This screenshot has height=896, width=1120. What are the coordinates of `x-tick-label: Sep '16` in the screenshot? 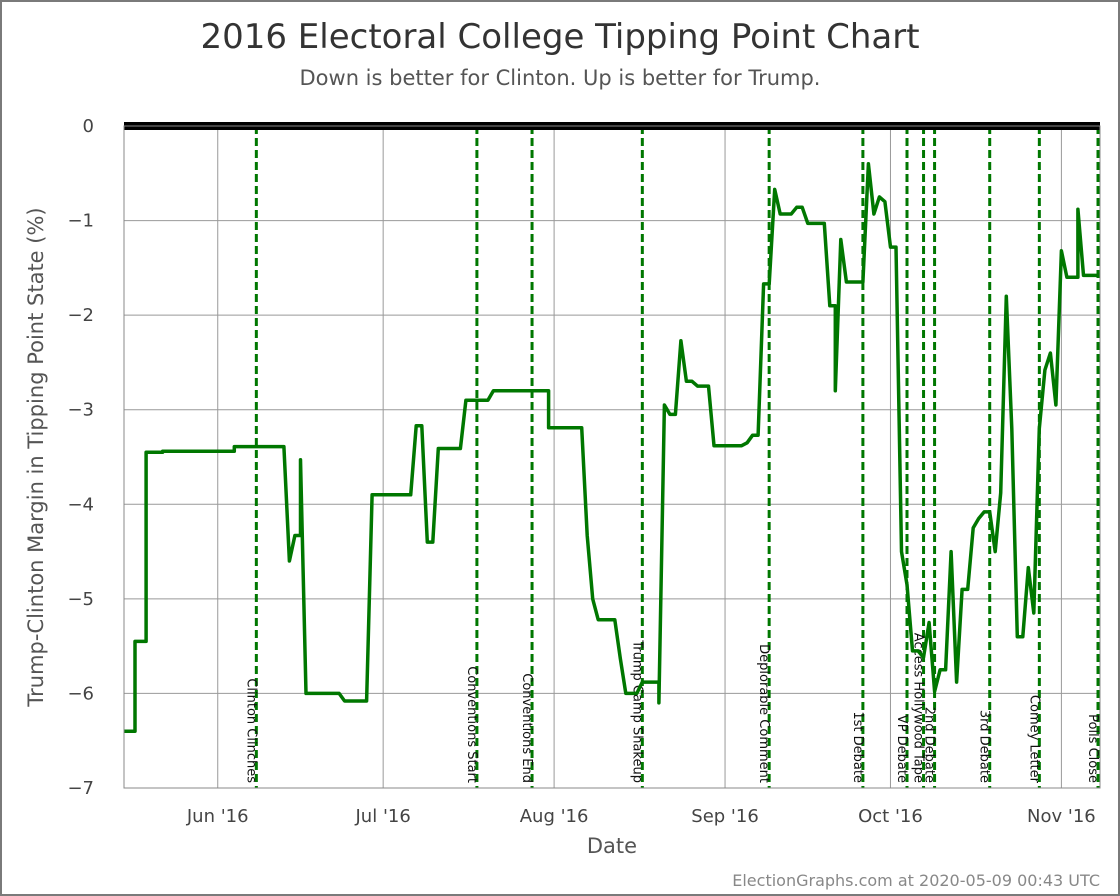 It's located at (725, 816).